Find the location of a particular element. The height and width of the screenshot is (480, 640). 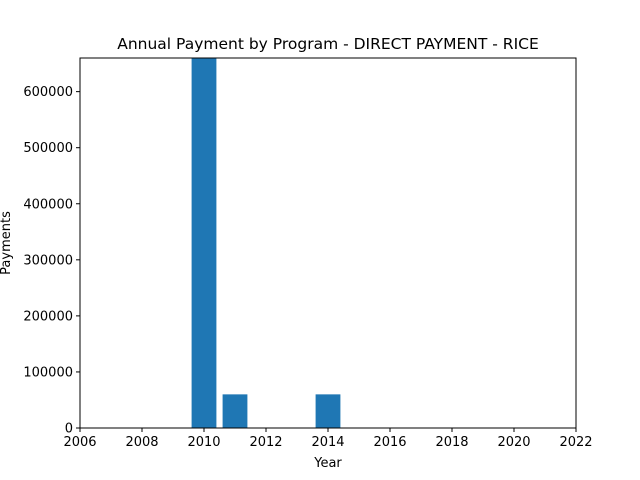

y-axis-label: Payments is located at coordinates (7, 243).